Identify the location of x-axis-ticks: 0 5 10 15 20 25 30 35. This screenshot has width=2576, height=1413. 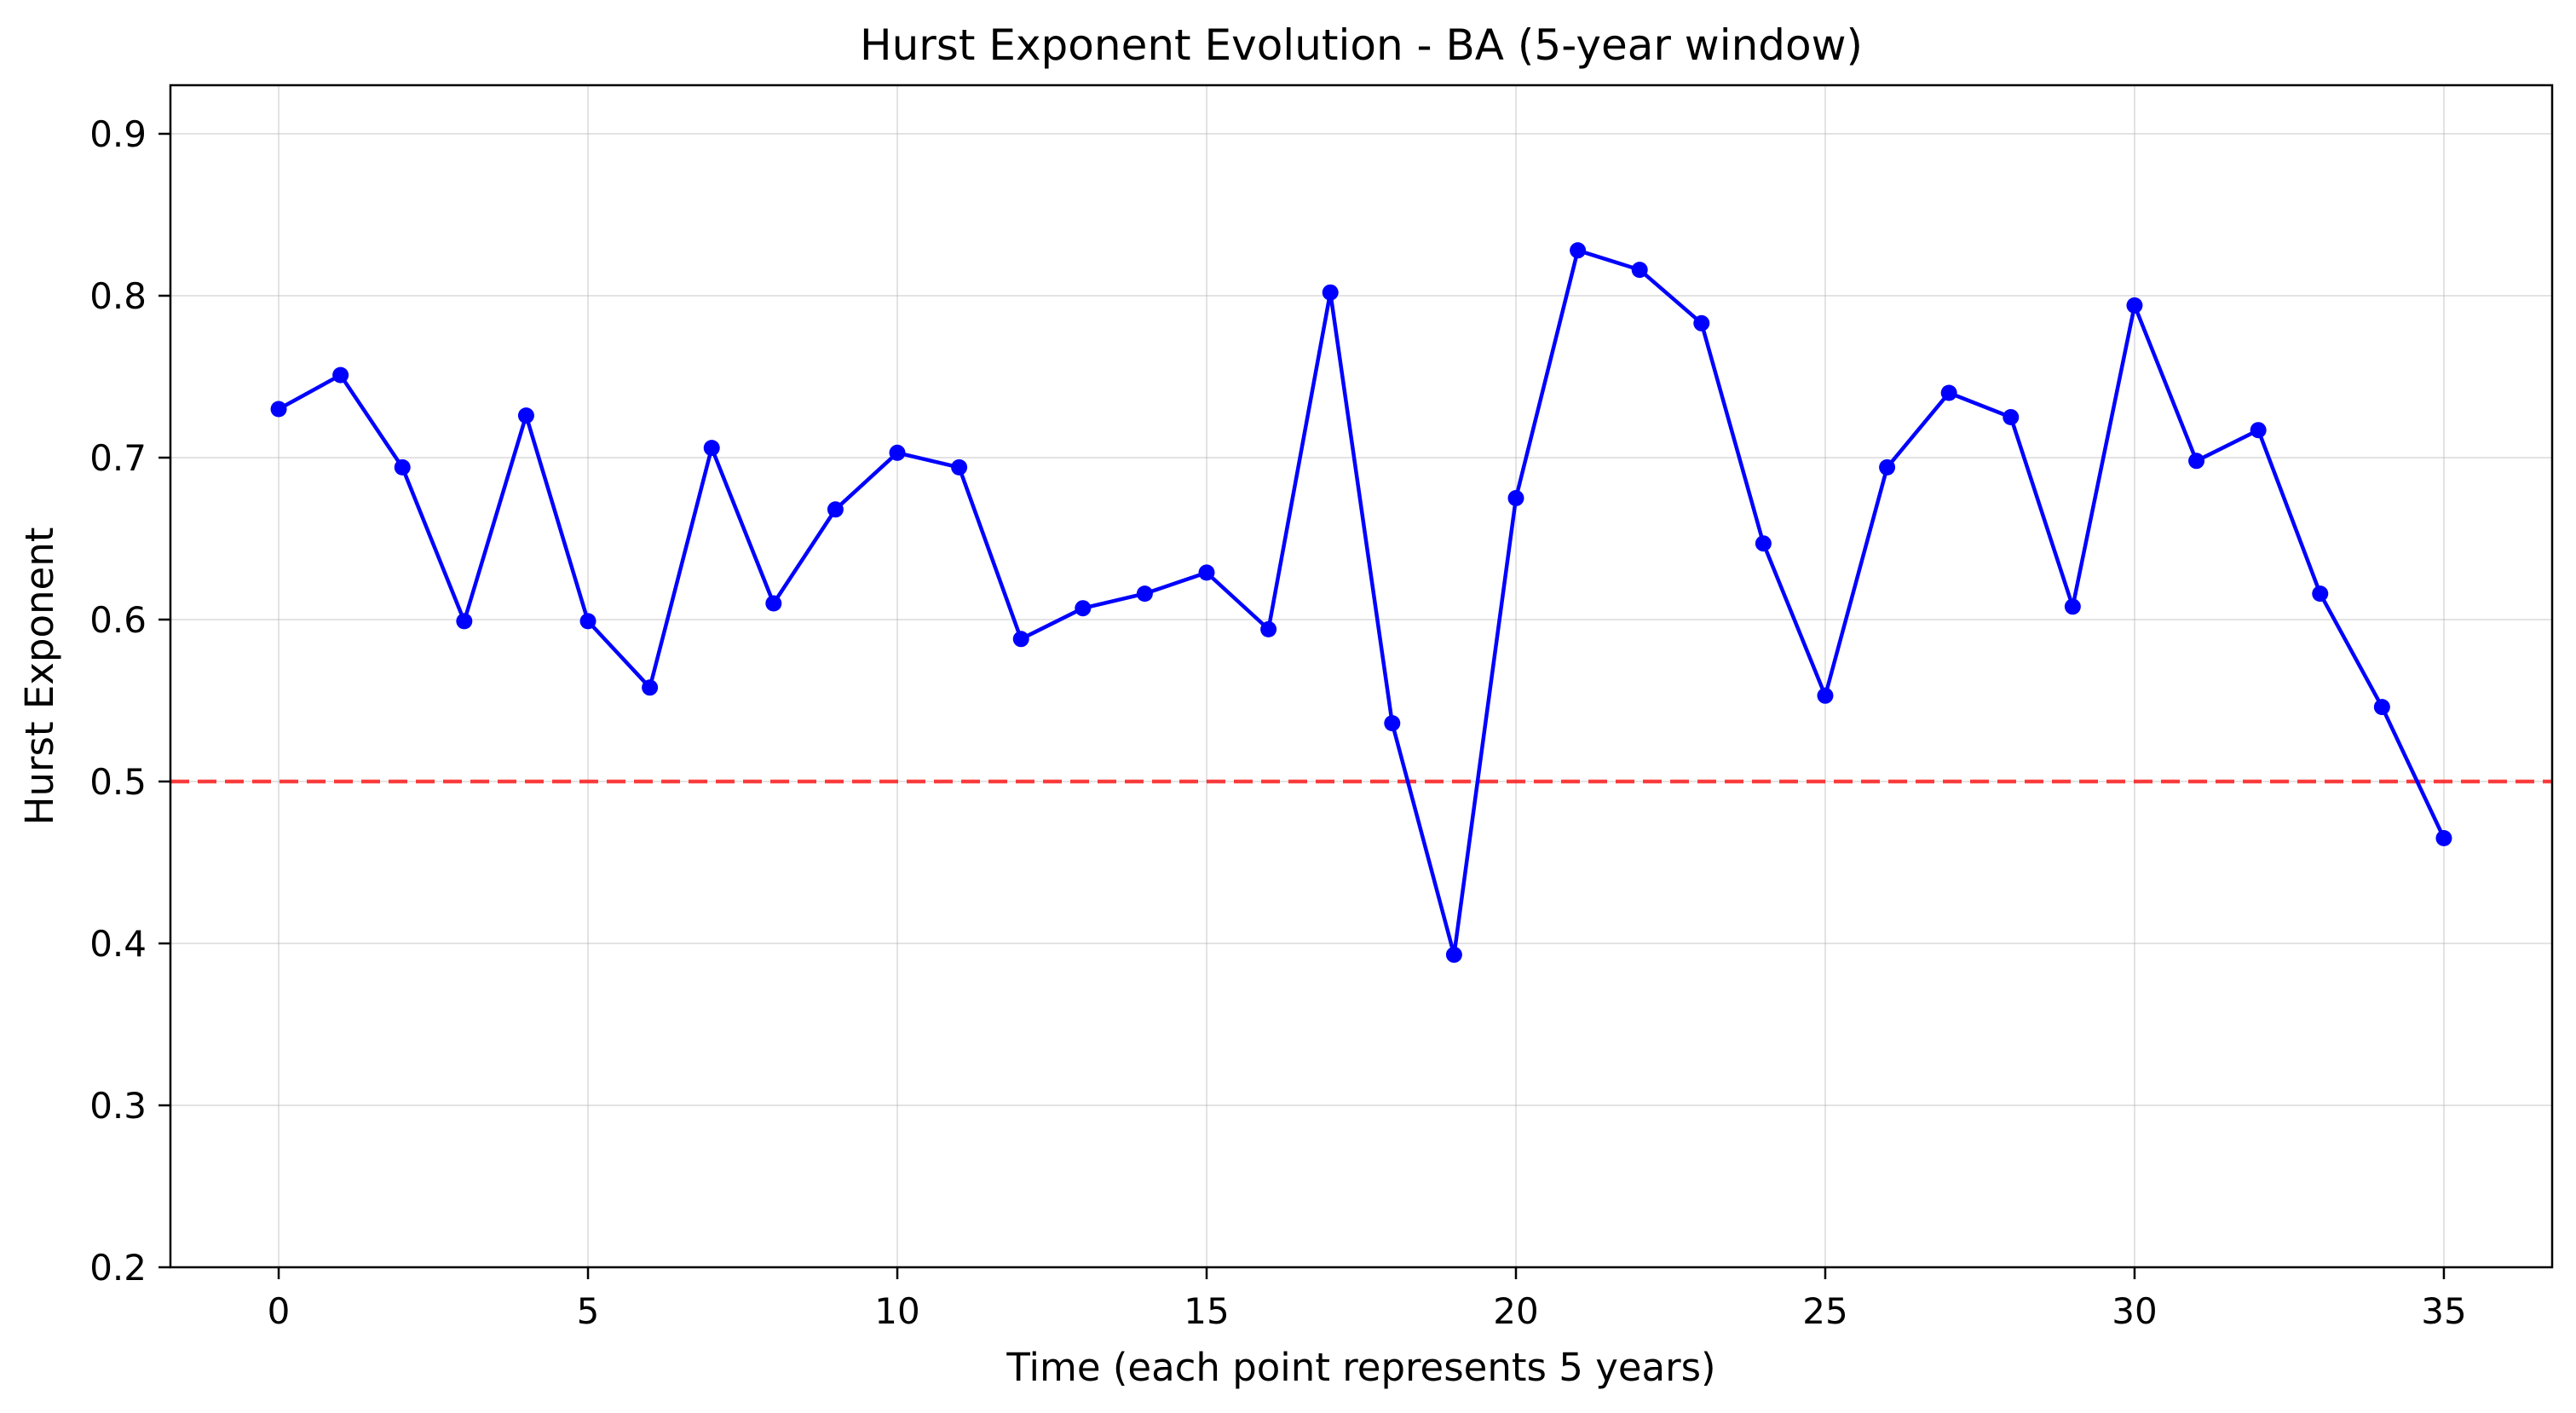
(1367, 1299).